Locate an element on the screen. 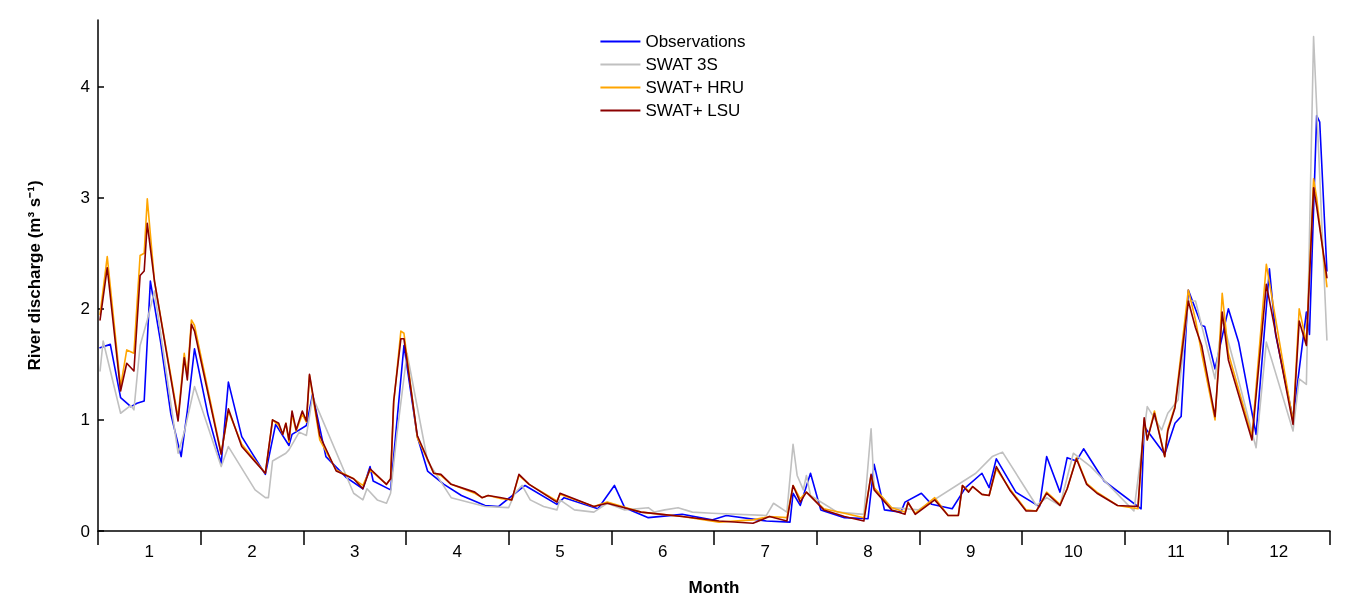 This screenshot has height=609, width=1346. x-tick-label: 3 is located at coordinates (354, 551).